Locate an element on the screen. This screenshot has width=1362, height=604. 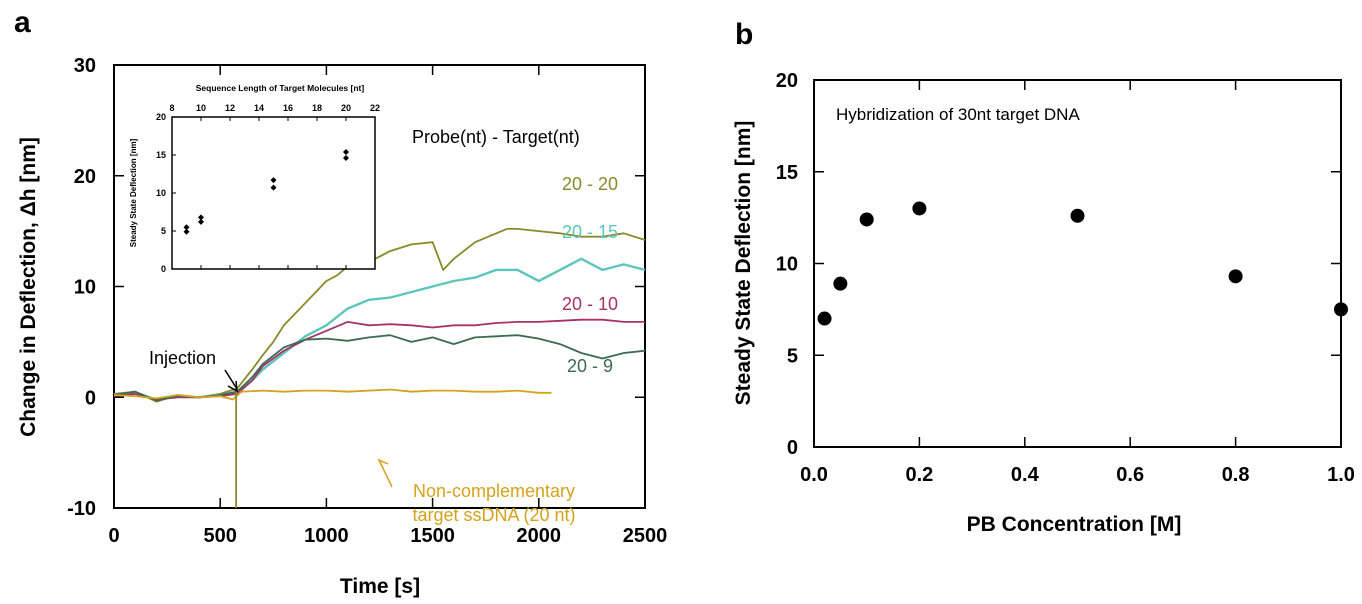
panel-label-a: a is located at coordinates (22, 22).